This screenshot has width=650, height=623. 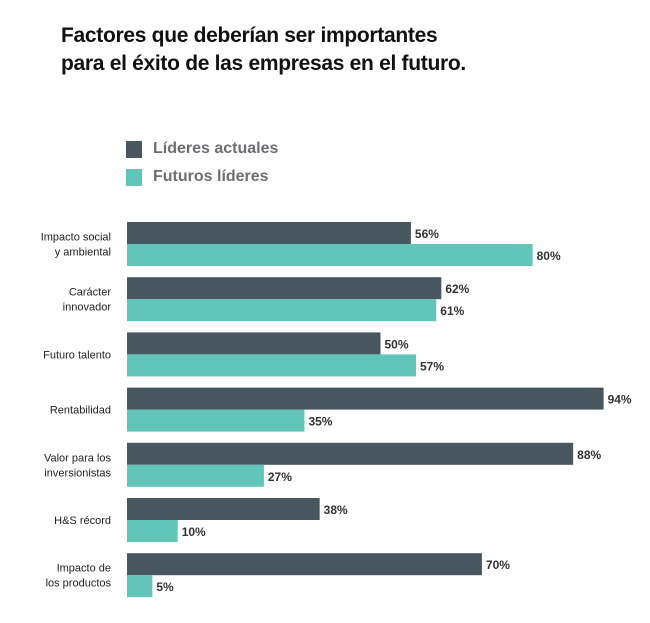 I want to click on value-label-lideres-actuales: 94%, so click(x=620, y=400).